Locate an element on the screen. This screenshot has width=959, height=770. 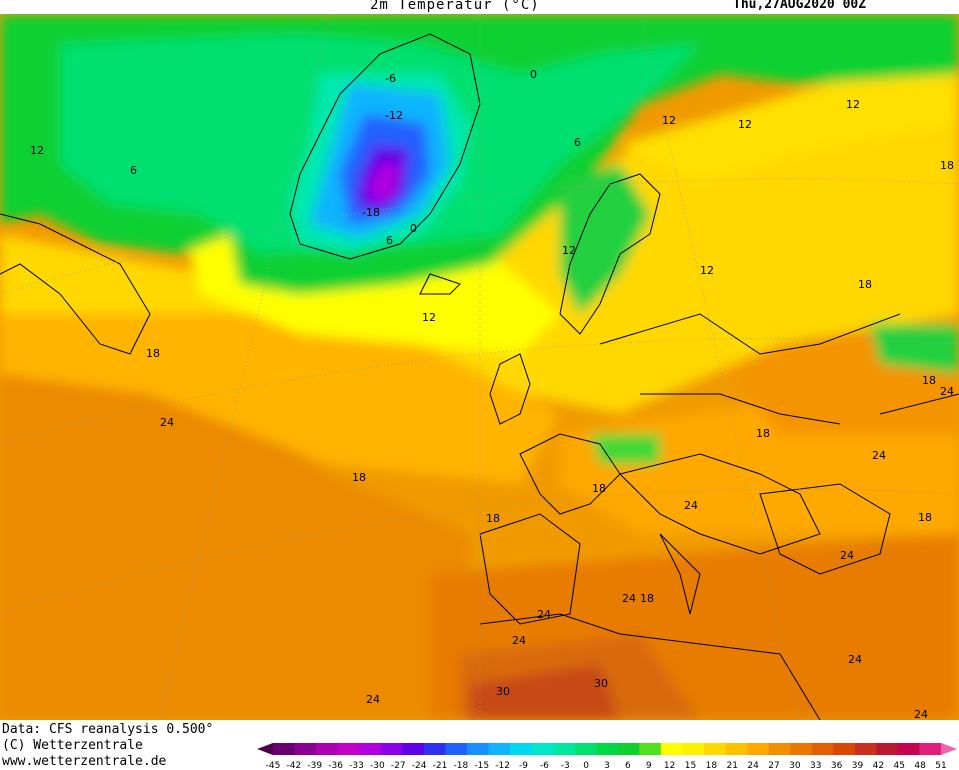
colorbar-tick-label: 3 is located at coordinates (607, 765).